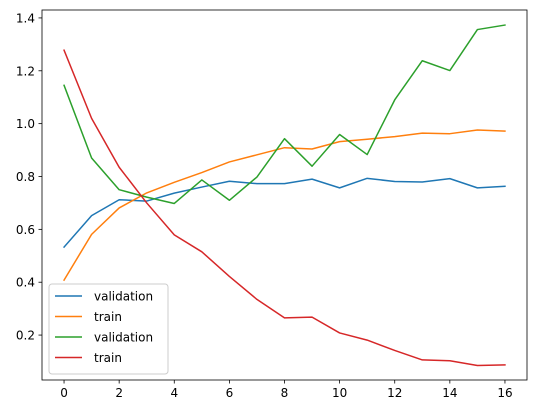 This screenshot has width=547, height=413. What do you see at coordinates (285, 393) in the screenshot?
I see `x-tick-label: 8` at bounding box center [285, 393].